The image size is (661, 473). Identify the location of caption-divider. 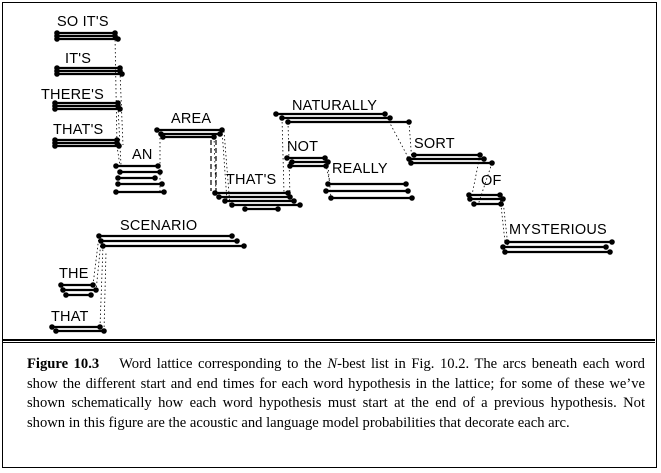
(329, 340).